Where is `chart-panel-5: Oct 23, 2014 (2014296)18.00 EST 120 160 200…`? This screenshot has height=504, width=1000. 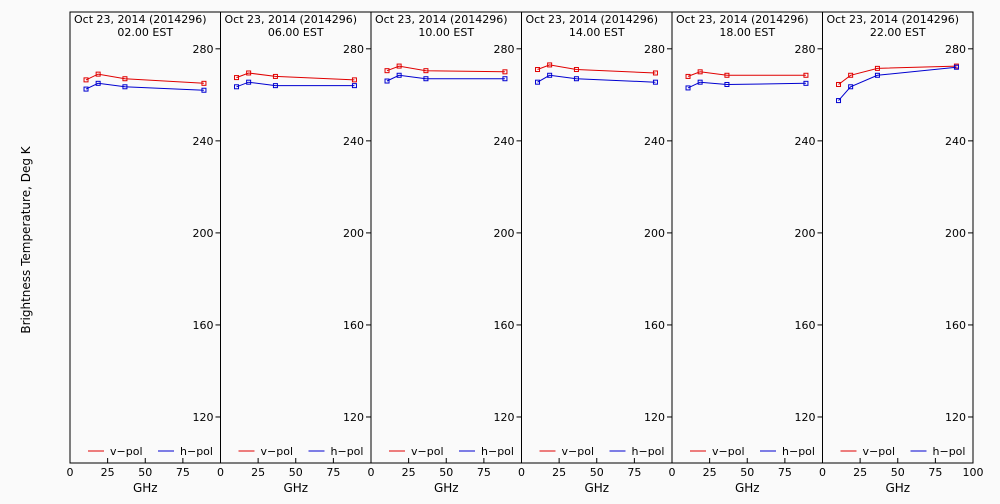
chart-panel-5: Oct 23, 2014 (2014296)18.00 EST 120 160 200… is located at coordinates (746, 253).